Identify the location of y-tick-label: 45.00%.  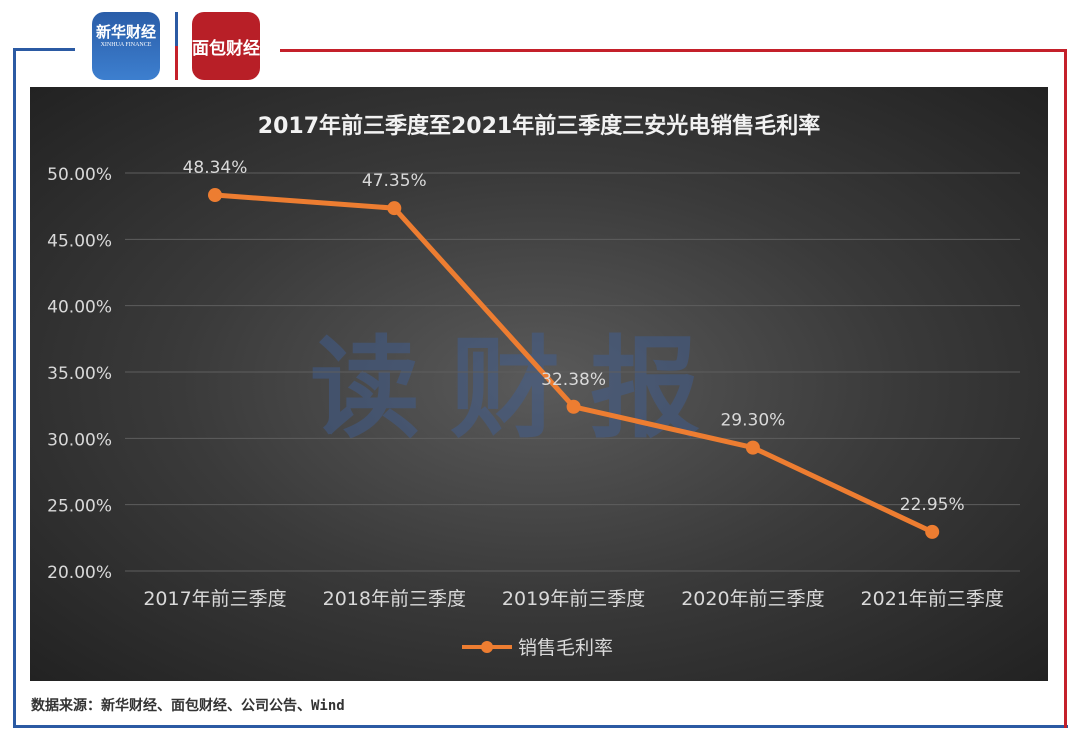
(79, 241).